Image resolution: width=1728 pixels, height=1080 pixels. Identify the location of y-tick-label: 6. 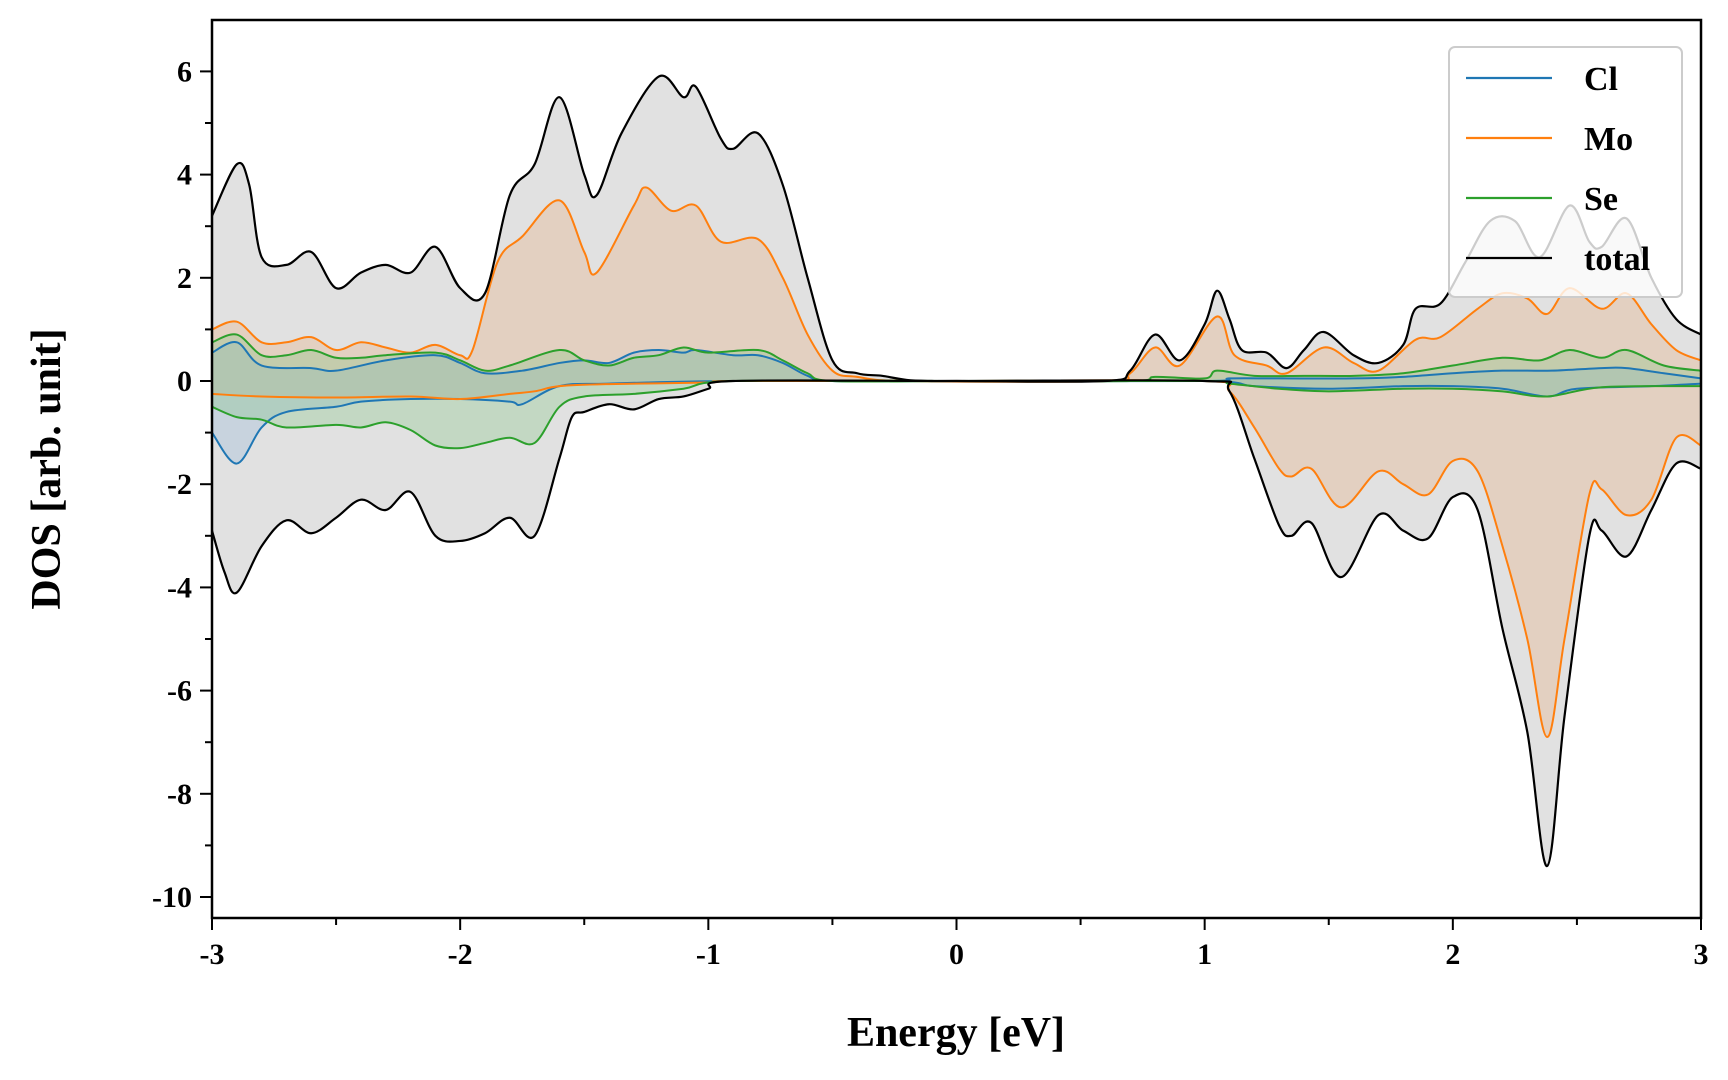
(184, 71).